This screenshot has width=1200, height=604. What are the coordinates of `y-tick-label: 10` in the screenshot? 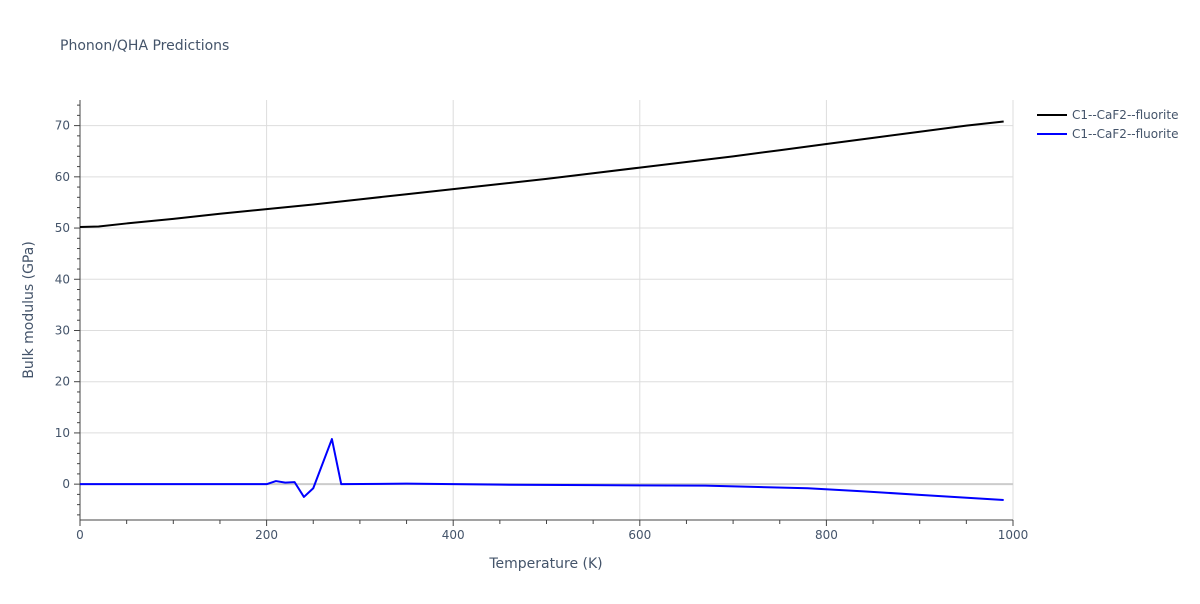 It's located at (62, 433).